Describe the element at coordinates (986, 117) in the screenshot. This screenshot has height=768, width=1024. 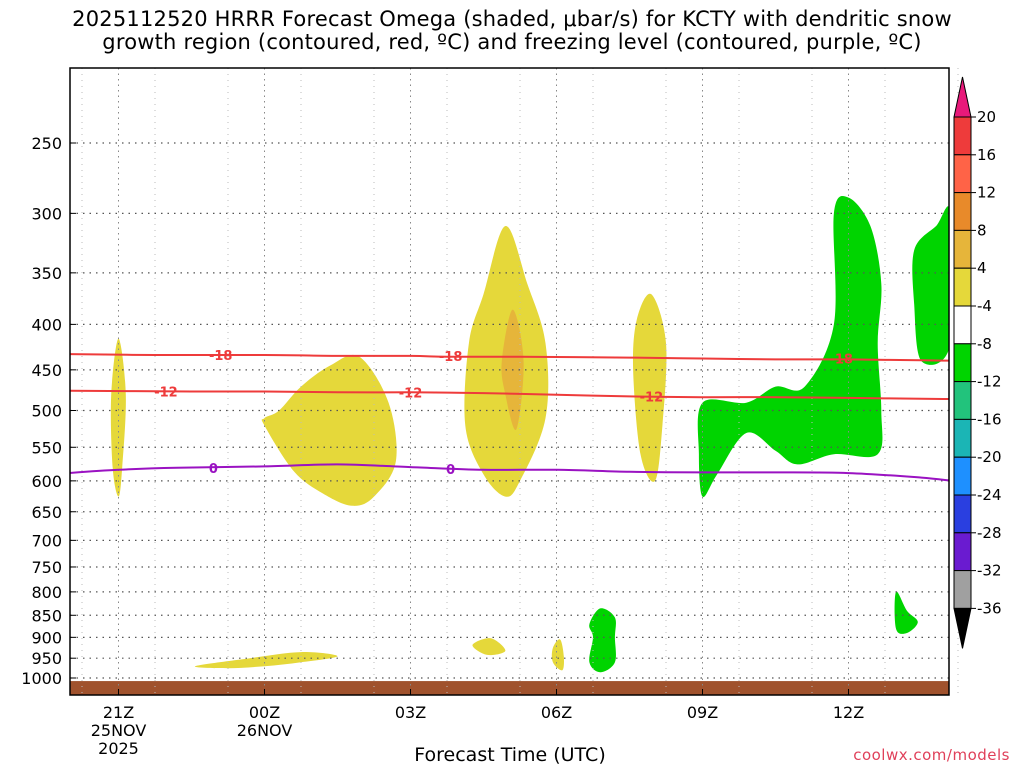
I see `colorbar-label: 20` at that location.